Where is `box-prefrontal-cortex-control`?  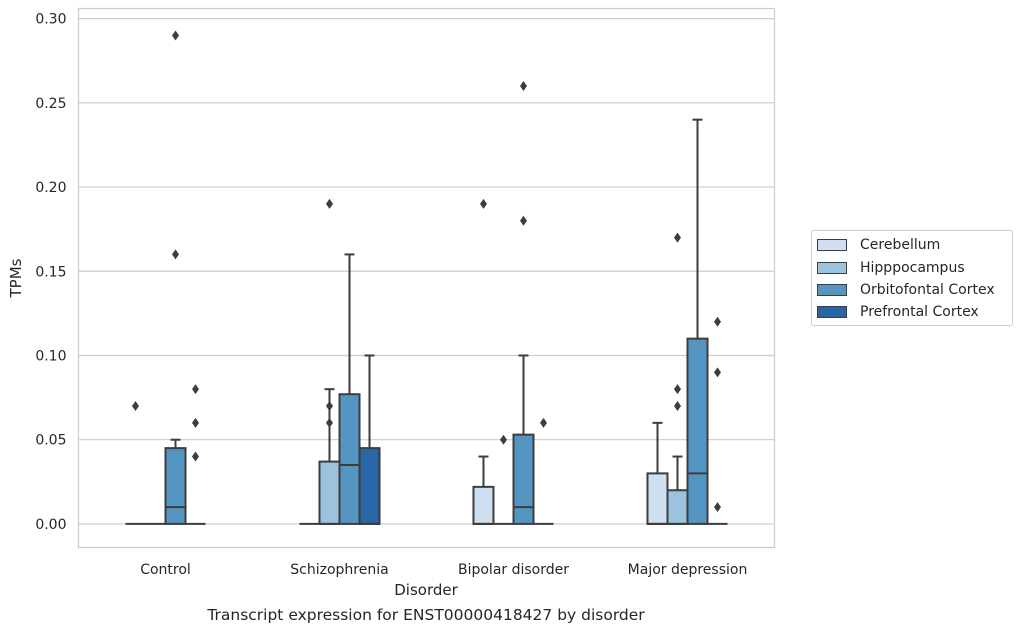 box-prefrontal-cortex-control is located at coordinates (195, 454).